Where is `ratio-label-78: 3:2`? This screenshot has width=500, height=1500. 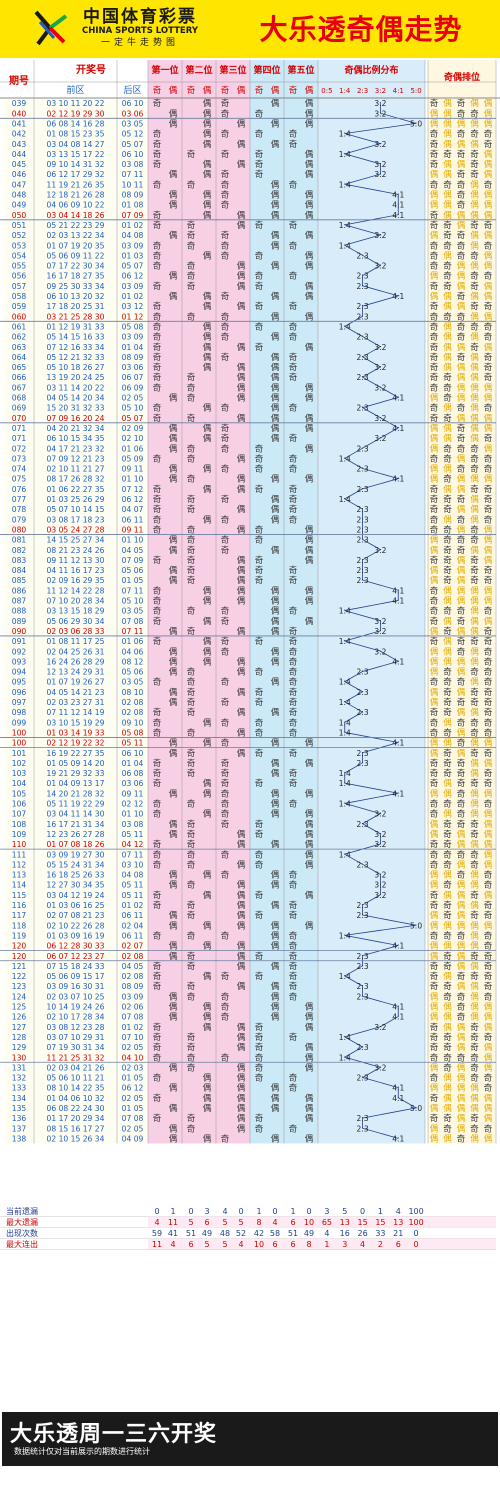 ratio-label-78: 3:2 is located at coordinates (380, 895).